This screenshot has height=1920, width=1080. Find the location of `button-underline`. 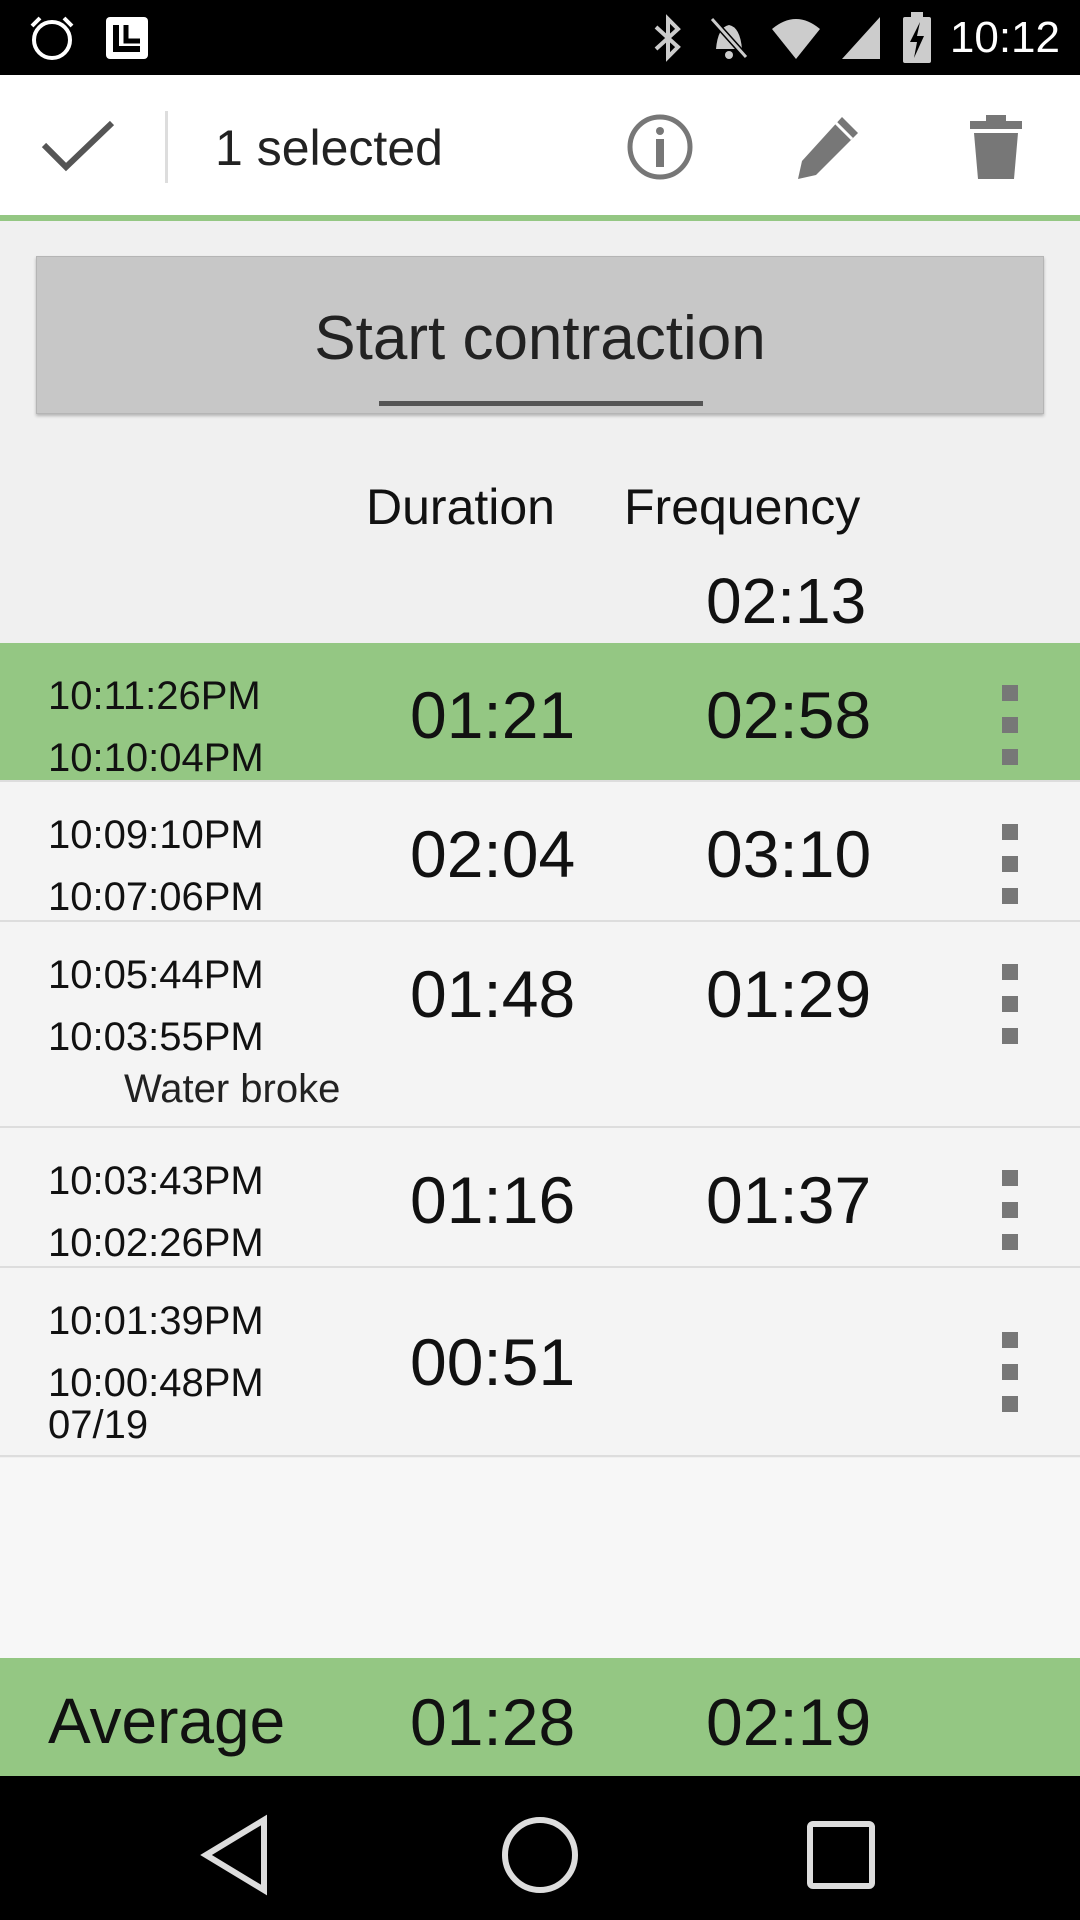

button-underline is located at coordinates (541, 403).